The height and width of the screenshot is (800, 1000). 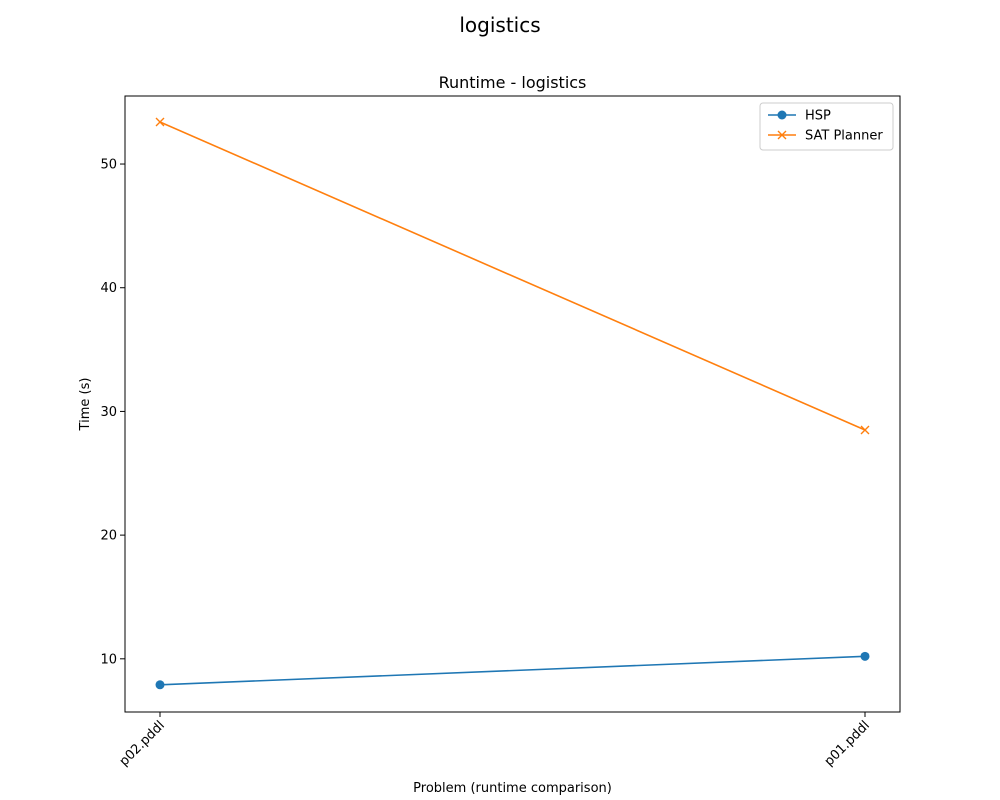 I want to click on series-line, so click(x=512, y=670).